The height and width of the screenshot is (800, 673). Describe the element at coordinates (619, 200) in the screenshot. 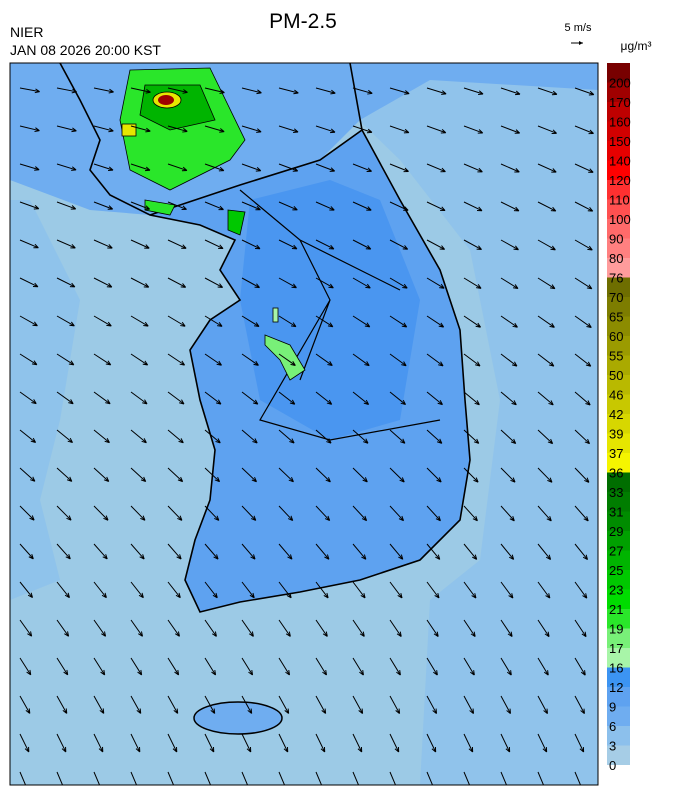

I see `colorbar-label: 110` at that location.